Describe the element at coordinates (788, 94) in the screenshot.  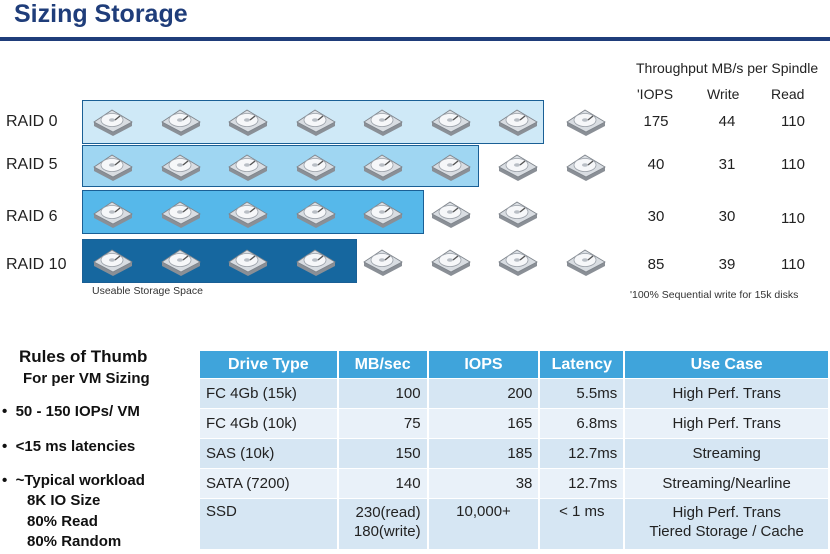
I see `read-header: Read` at that location.